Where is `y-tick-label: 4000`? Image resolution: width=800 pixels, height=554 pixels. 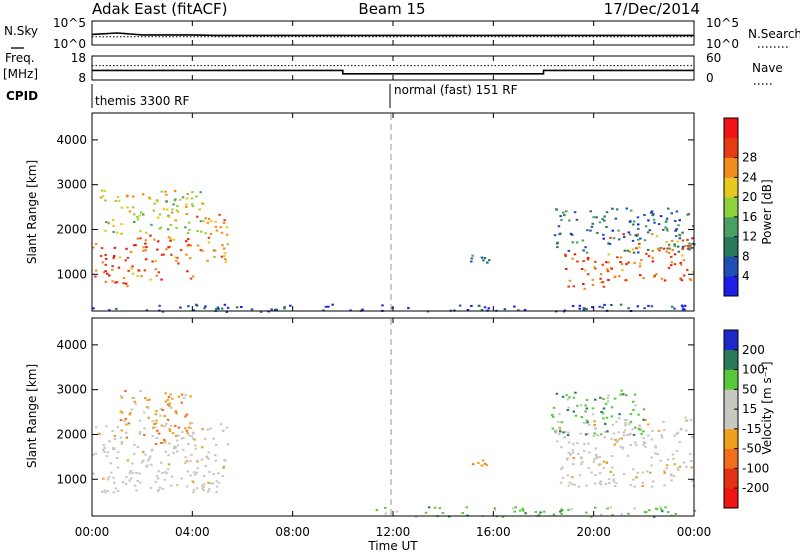
y-tick-label: 4000 is located at coordinates (71, 345).